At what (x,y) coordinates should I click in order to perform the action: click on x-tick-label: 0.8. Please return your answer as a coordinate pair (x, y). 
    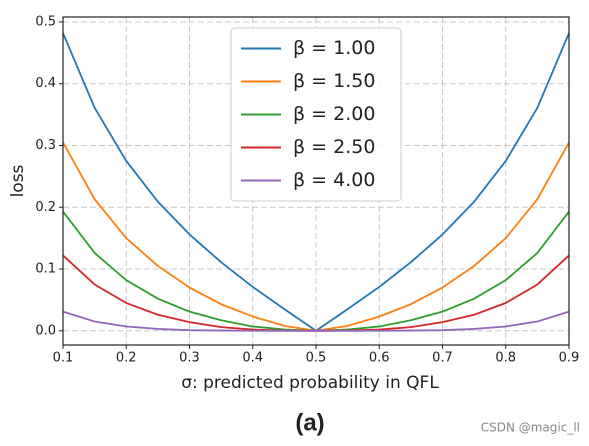
    Looking at the image, I should click on (505, 358).